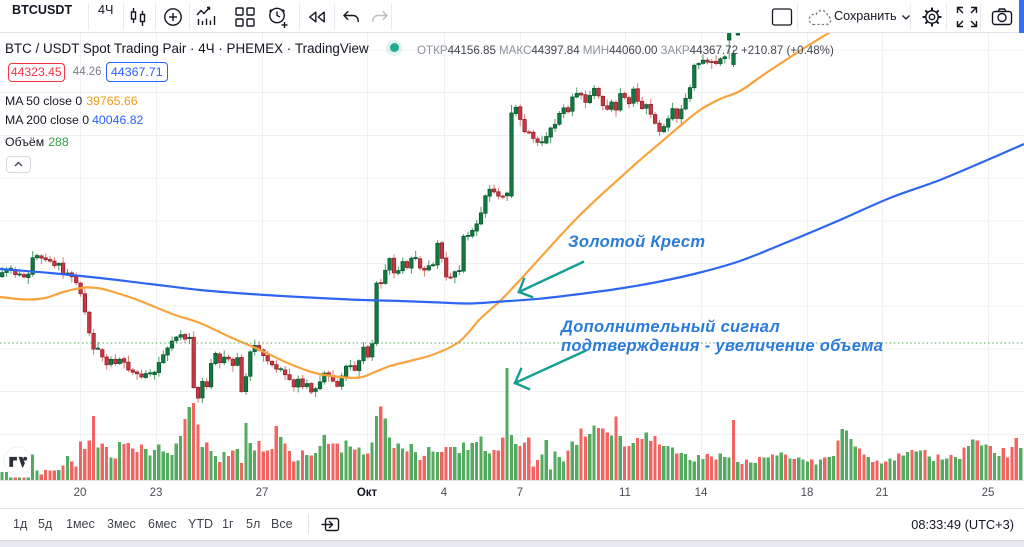  What do you see at coordinates (367, 493) in the screenshot?
I see `svg-text: Окт` at bounding box center [367, 493].